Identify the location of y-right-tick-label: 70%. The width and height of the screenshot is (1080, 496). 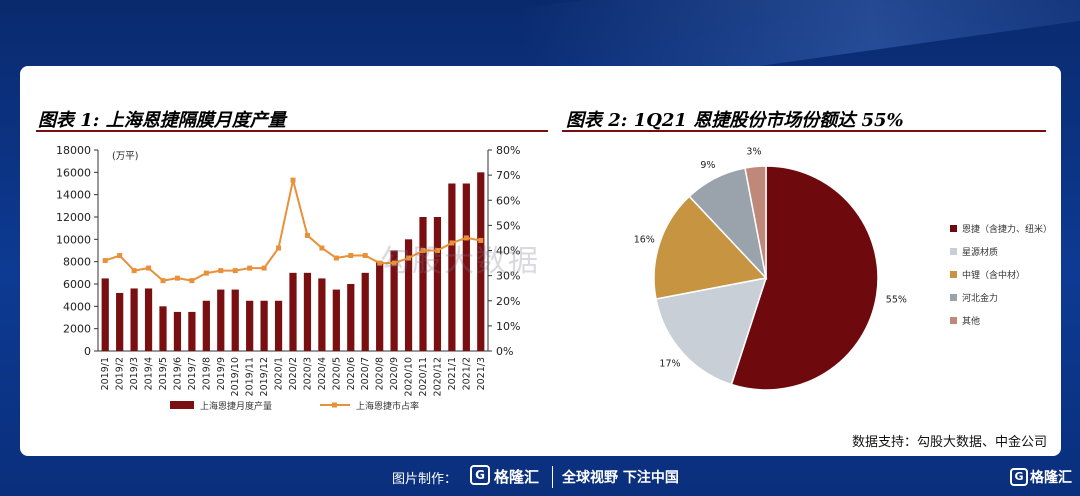
(508, 175).